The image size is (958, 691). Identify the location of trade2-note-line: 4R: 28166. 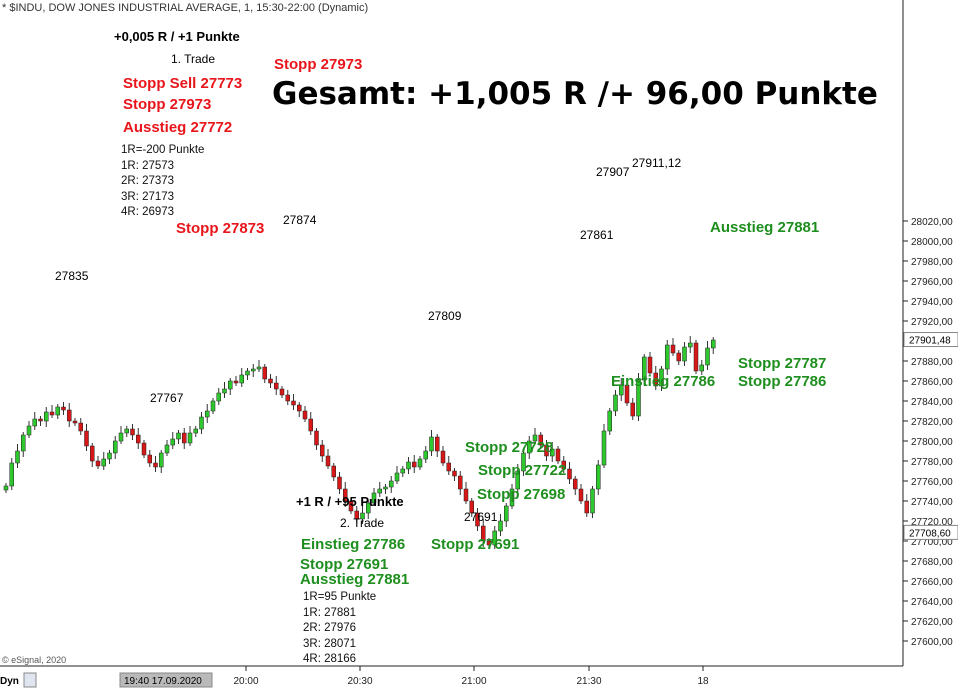
(330, 659).